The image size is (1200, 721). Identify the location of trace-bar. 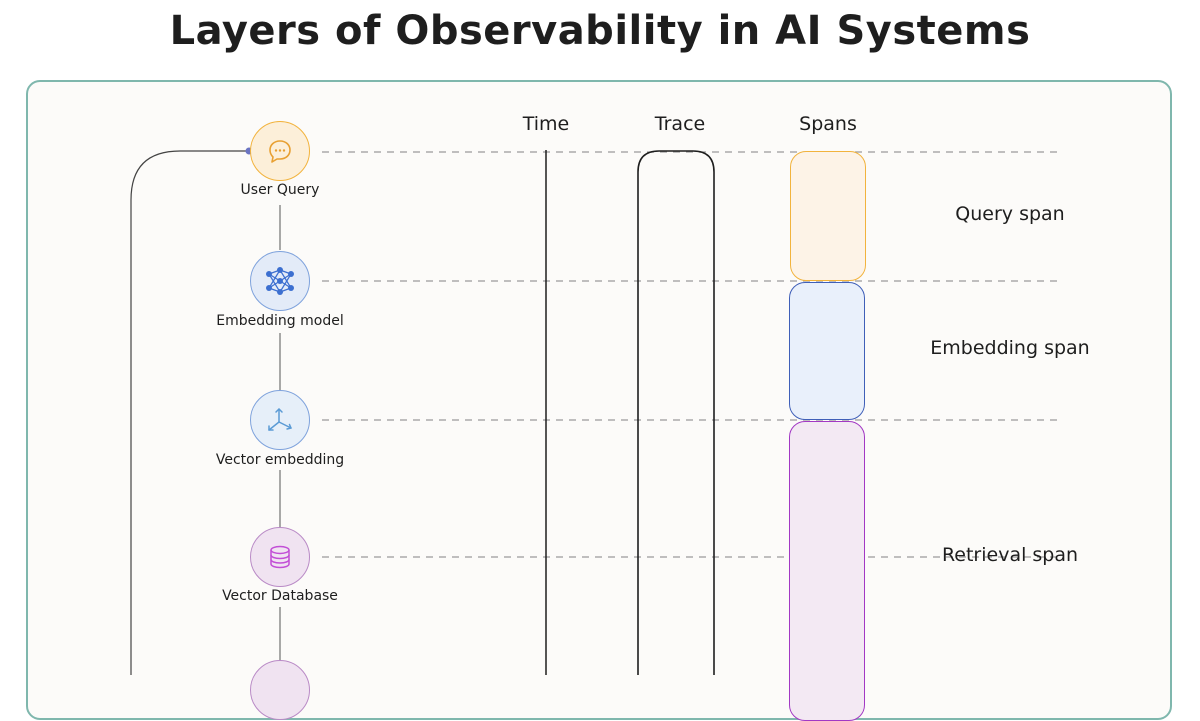
(676, 412).